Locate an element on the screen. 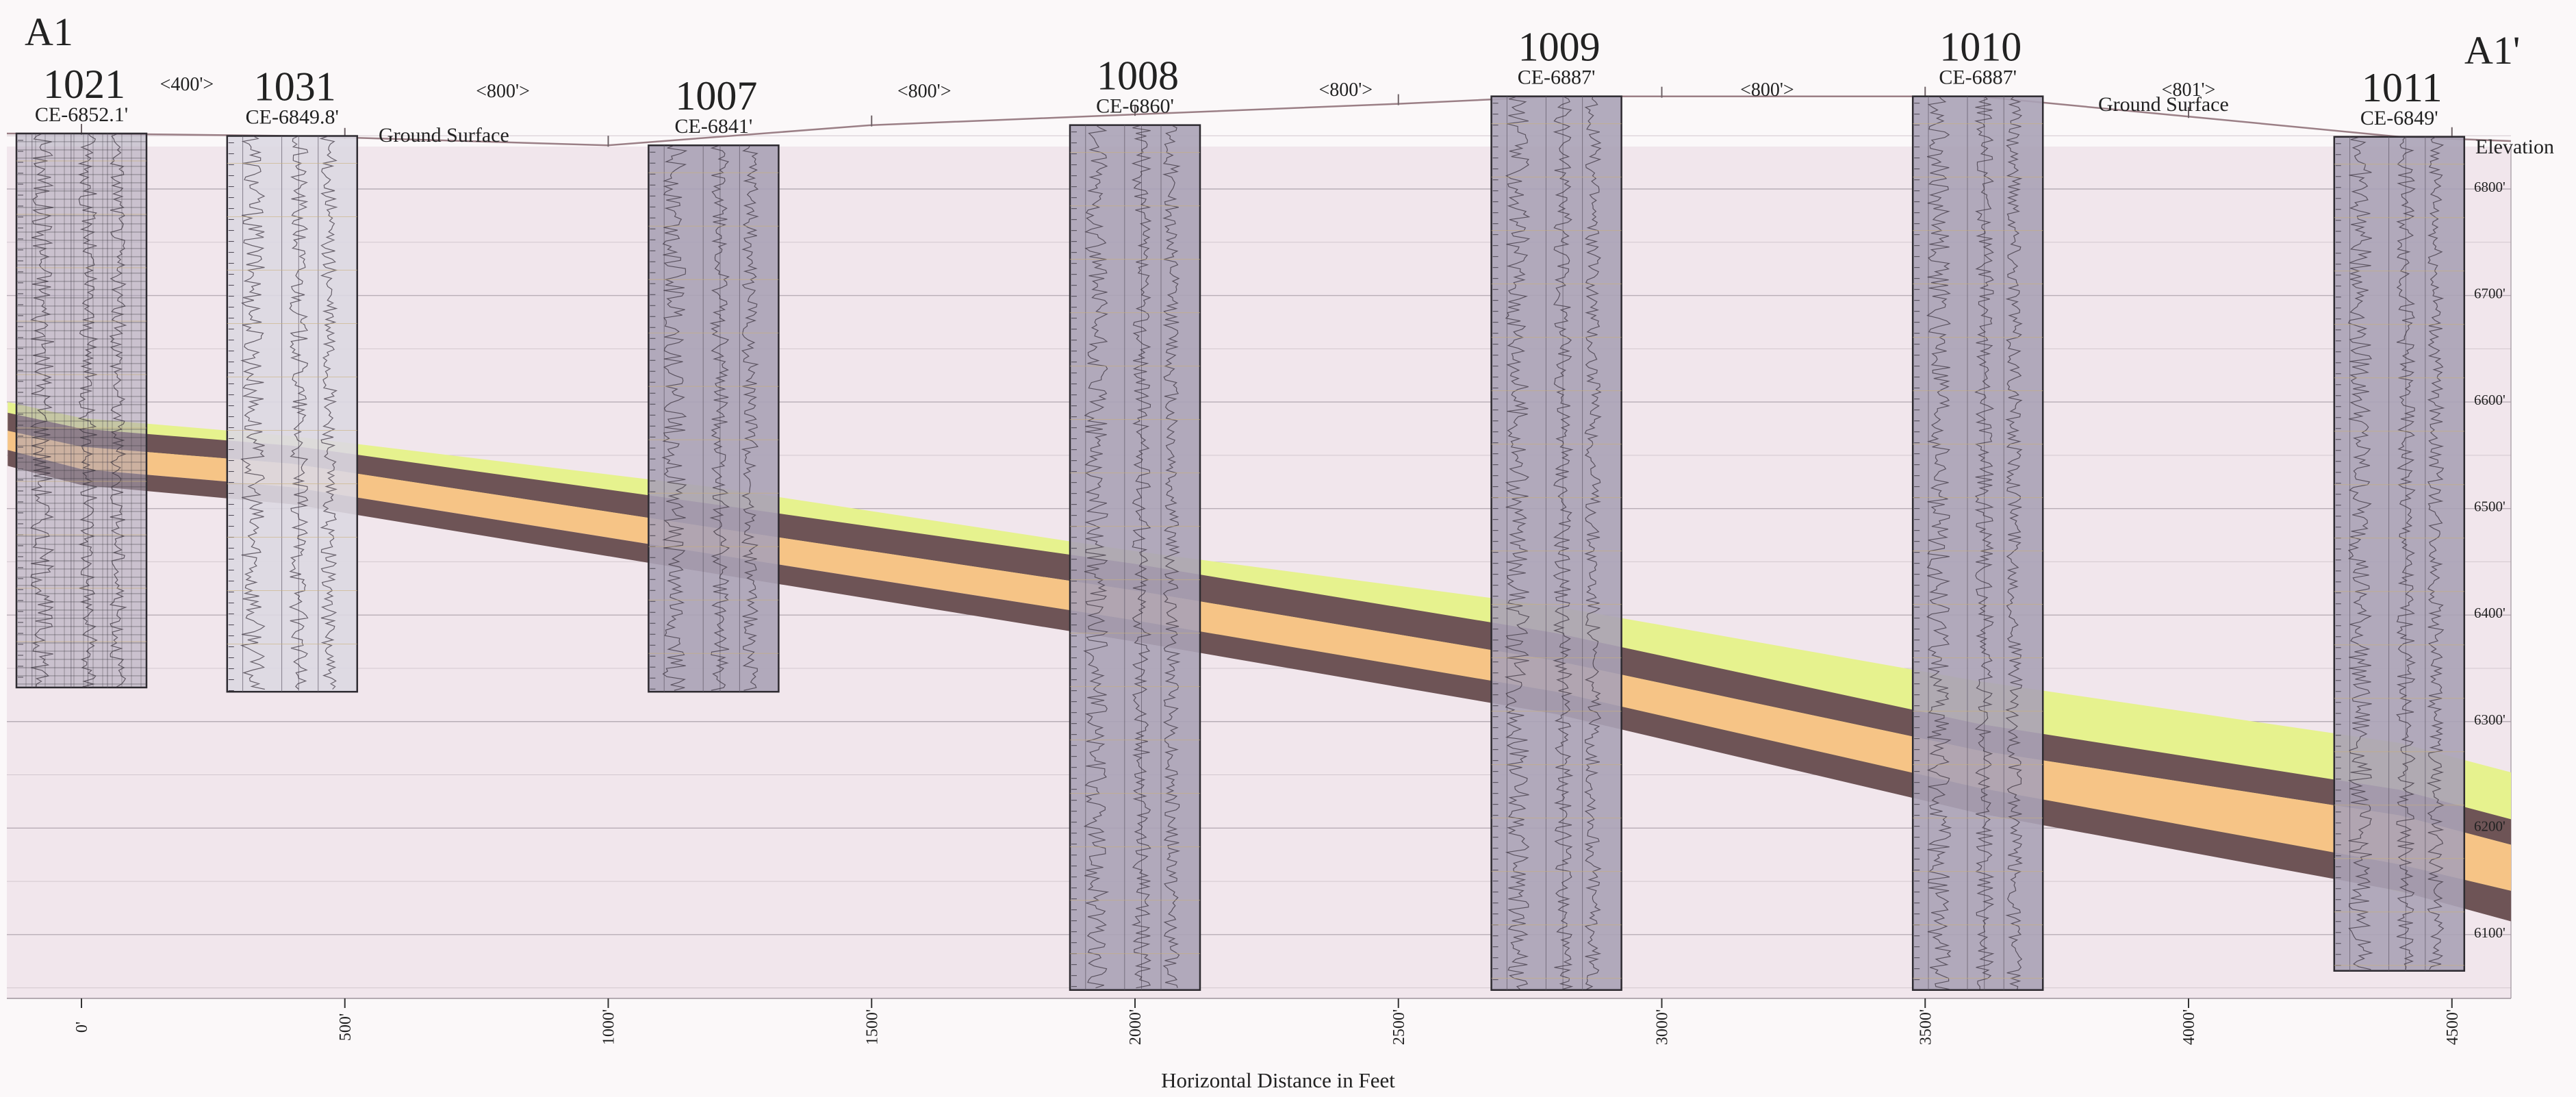 The image size is (2576, 1097). distance-tick-label: 0' is located at coordinates (82, 1027).